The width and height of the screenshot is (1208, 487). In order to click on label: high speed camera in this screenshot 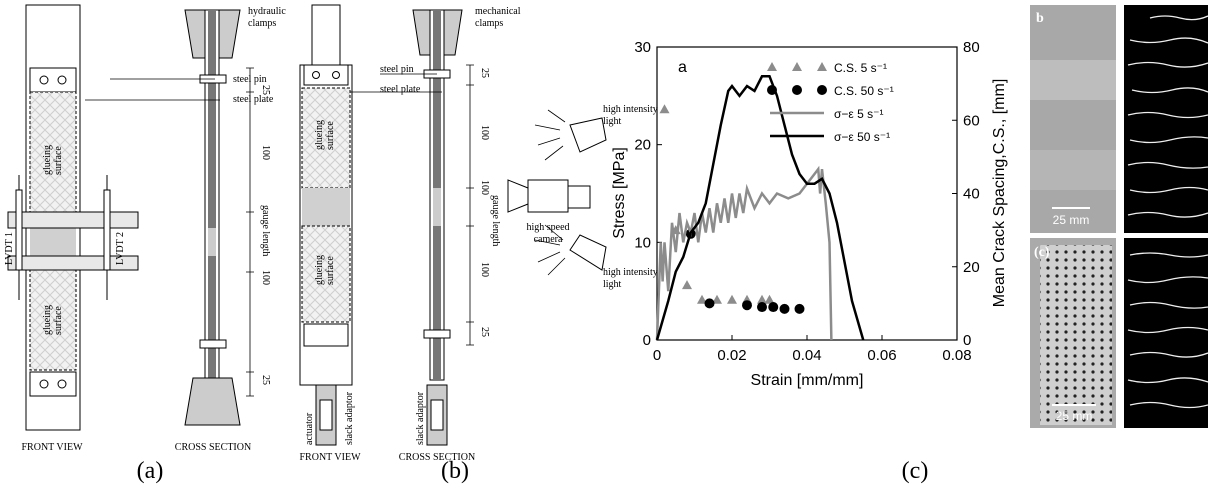, I will do `click(547, 233)`.